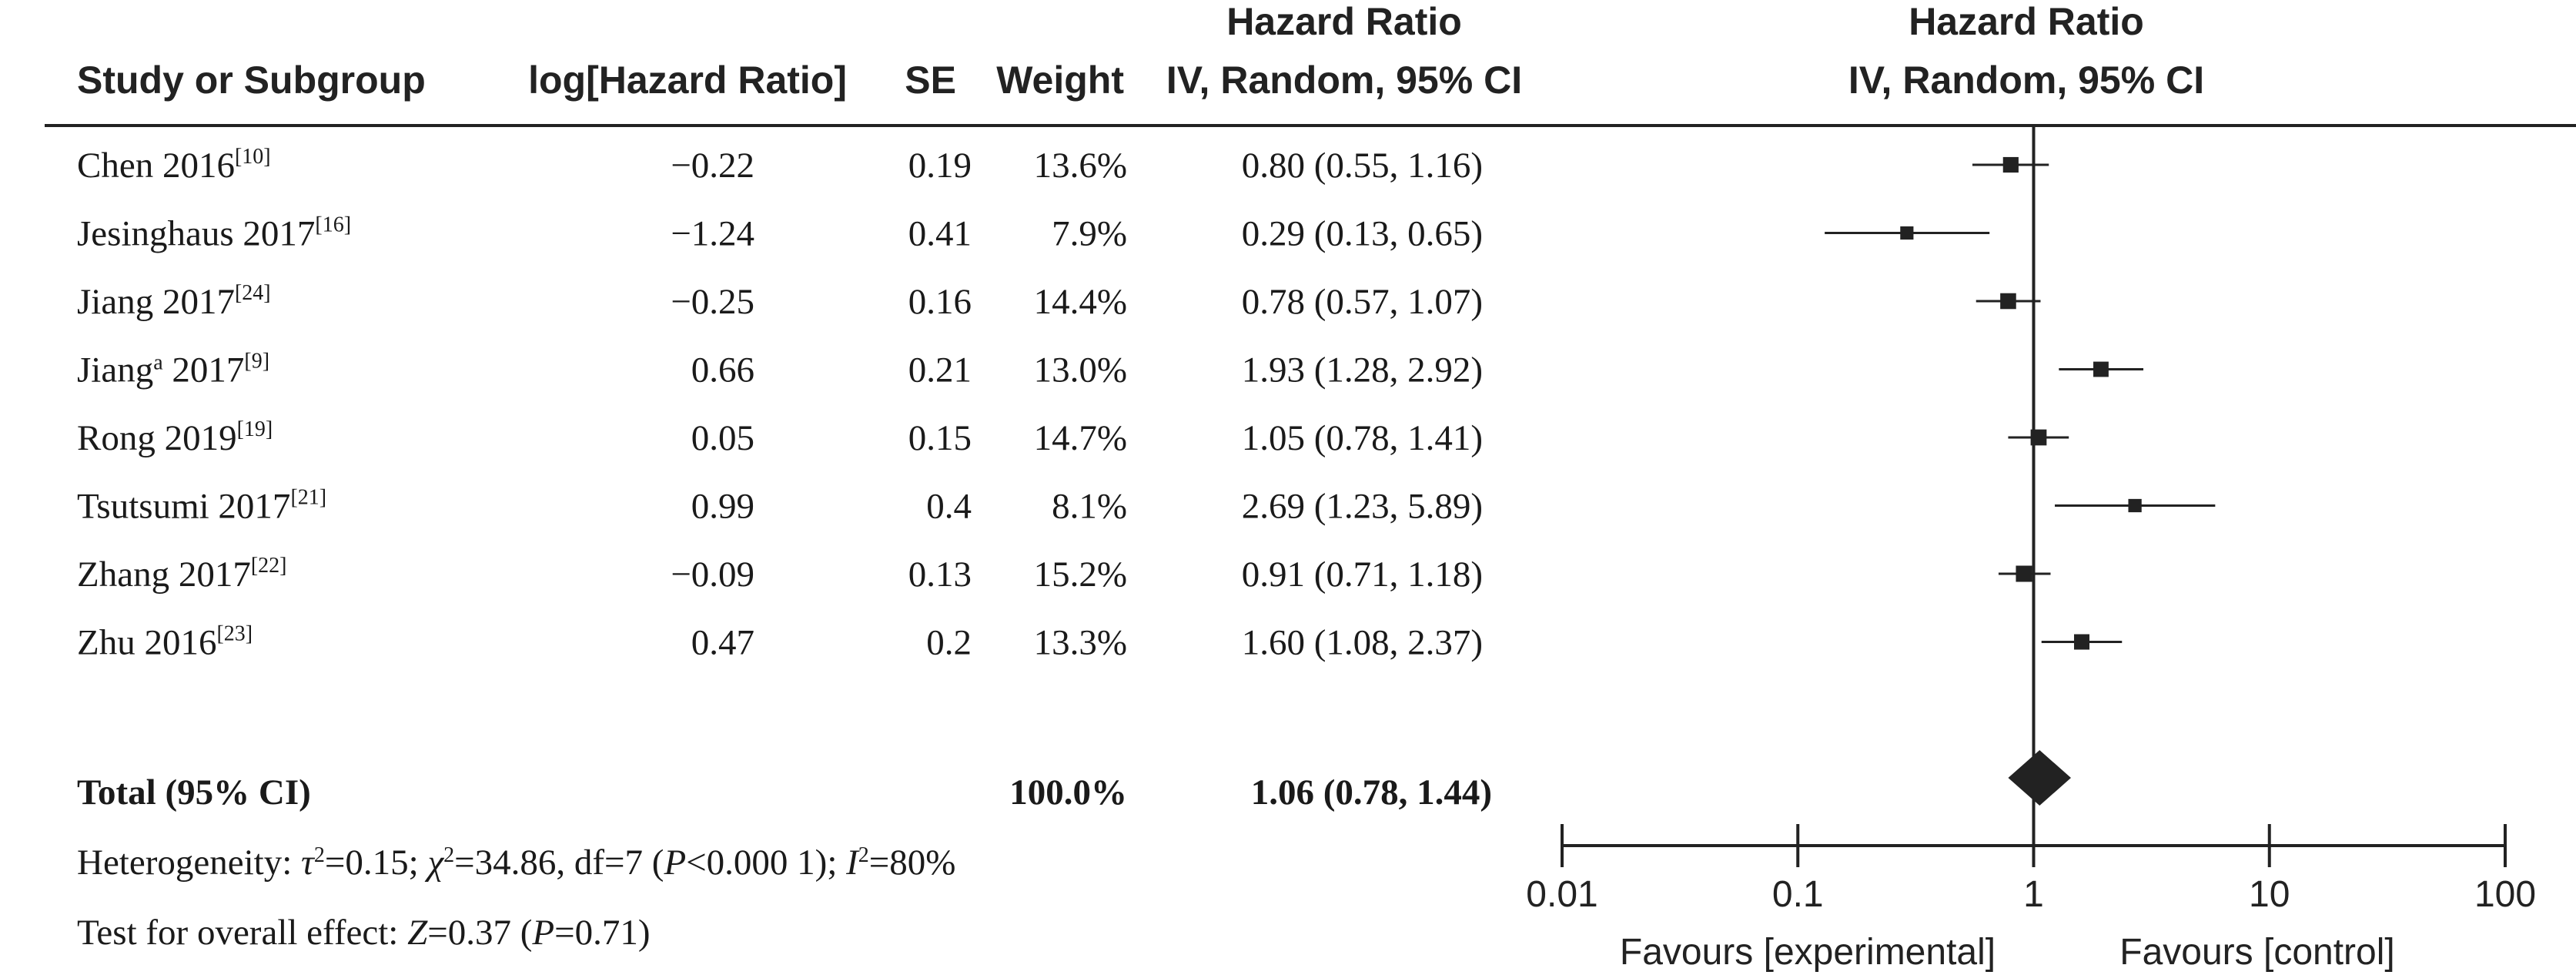  Describe the element at coordinates (1080, 643) in the screenshot. I see `weight-value: 13.3%` at that location.